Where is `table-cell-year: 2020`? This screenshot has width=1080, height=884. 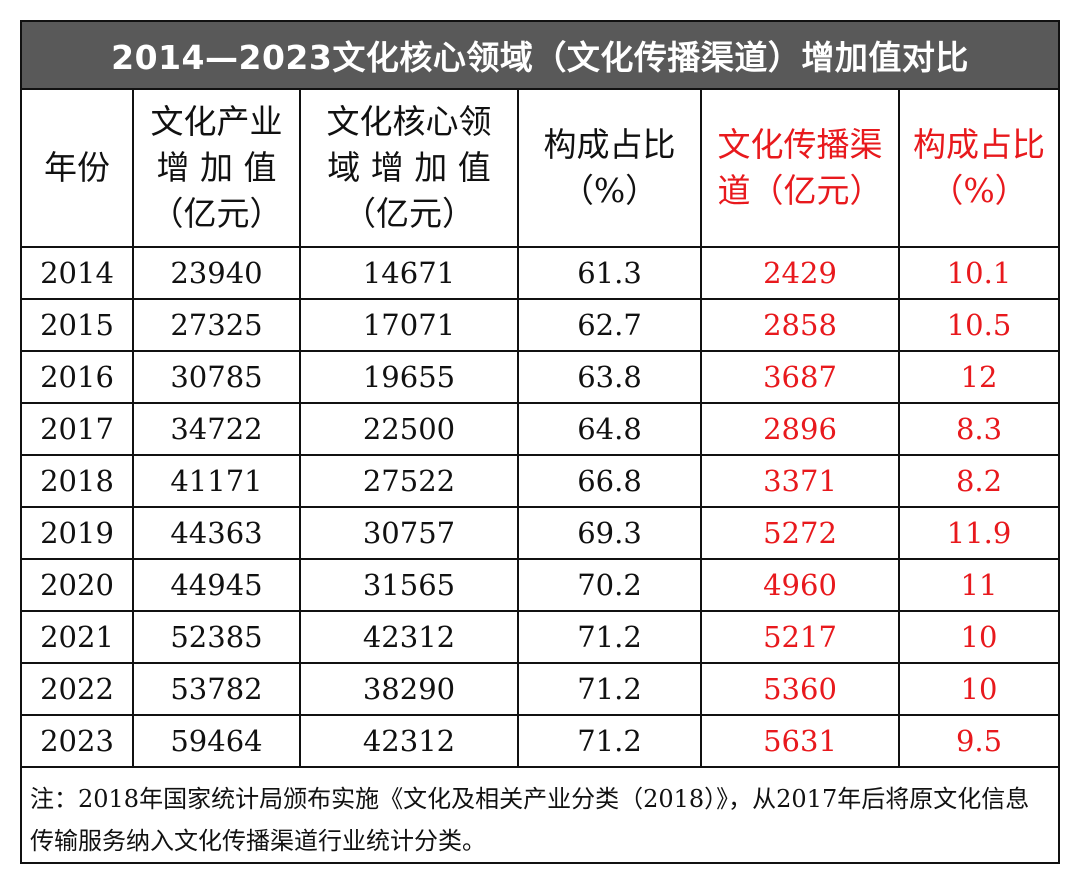
table-cell-year: 2020 is located at coordinates (78, 585).